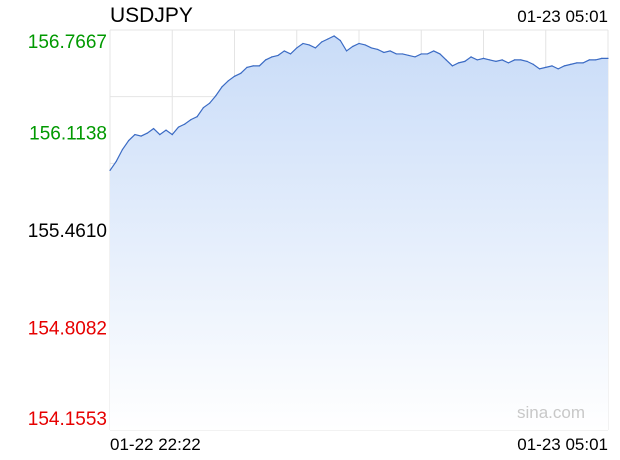 Image resolution: width=620 pixels, height=460 pixels. What do you see at coordinates (155, 444) in the screenshot?
I see `x-tick-start: 01-22 22:22` at bounding box center [155, 444].